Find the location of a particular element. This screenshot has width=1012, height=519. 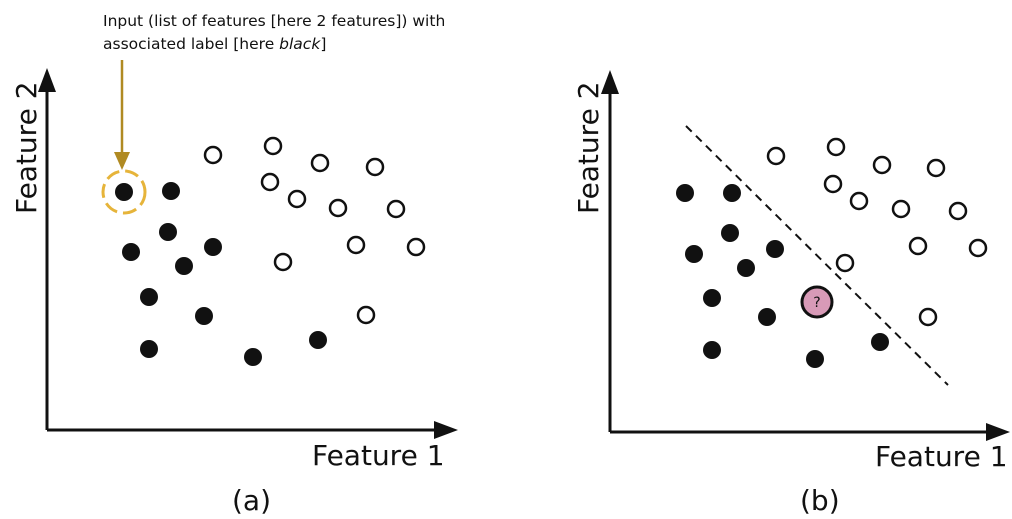

annotation-line-2-suffix: ] is located at coordinates (323, 44).